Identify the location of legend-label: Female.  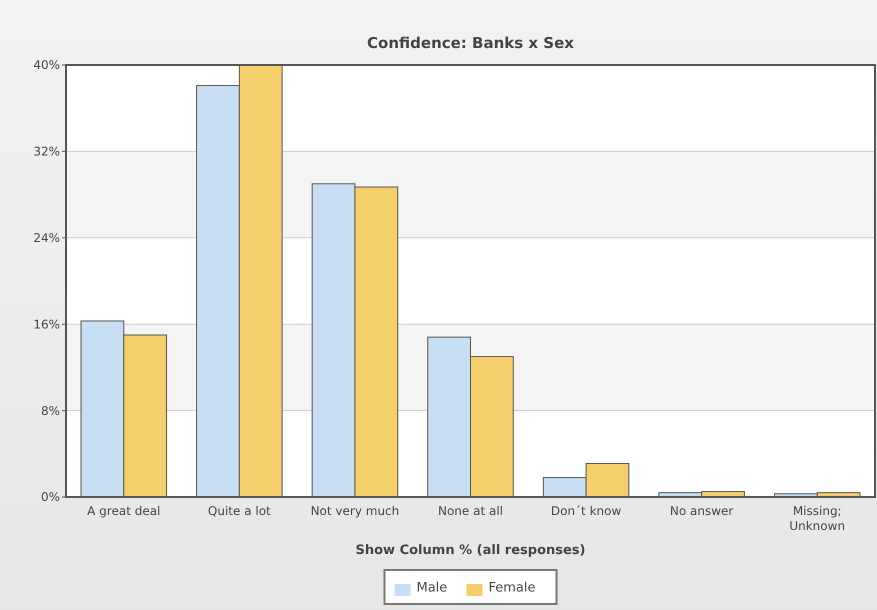
(512, 588).